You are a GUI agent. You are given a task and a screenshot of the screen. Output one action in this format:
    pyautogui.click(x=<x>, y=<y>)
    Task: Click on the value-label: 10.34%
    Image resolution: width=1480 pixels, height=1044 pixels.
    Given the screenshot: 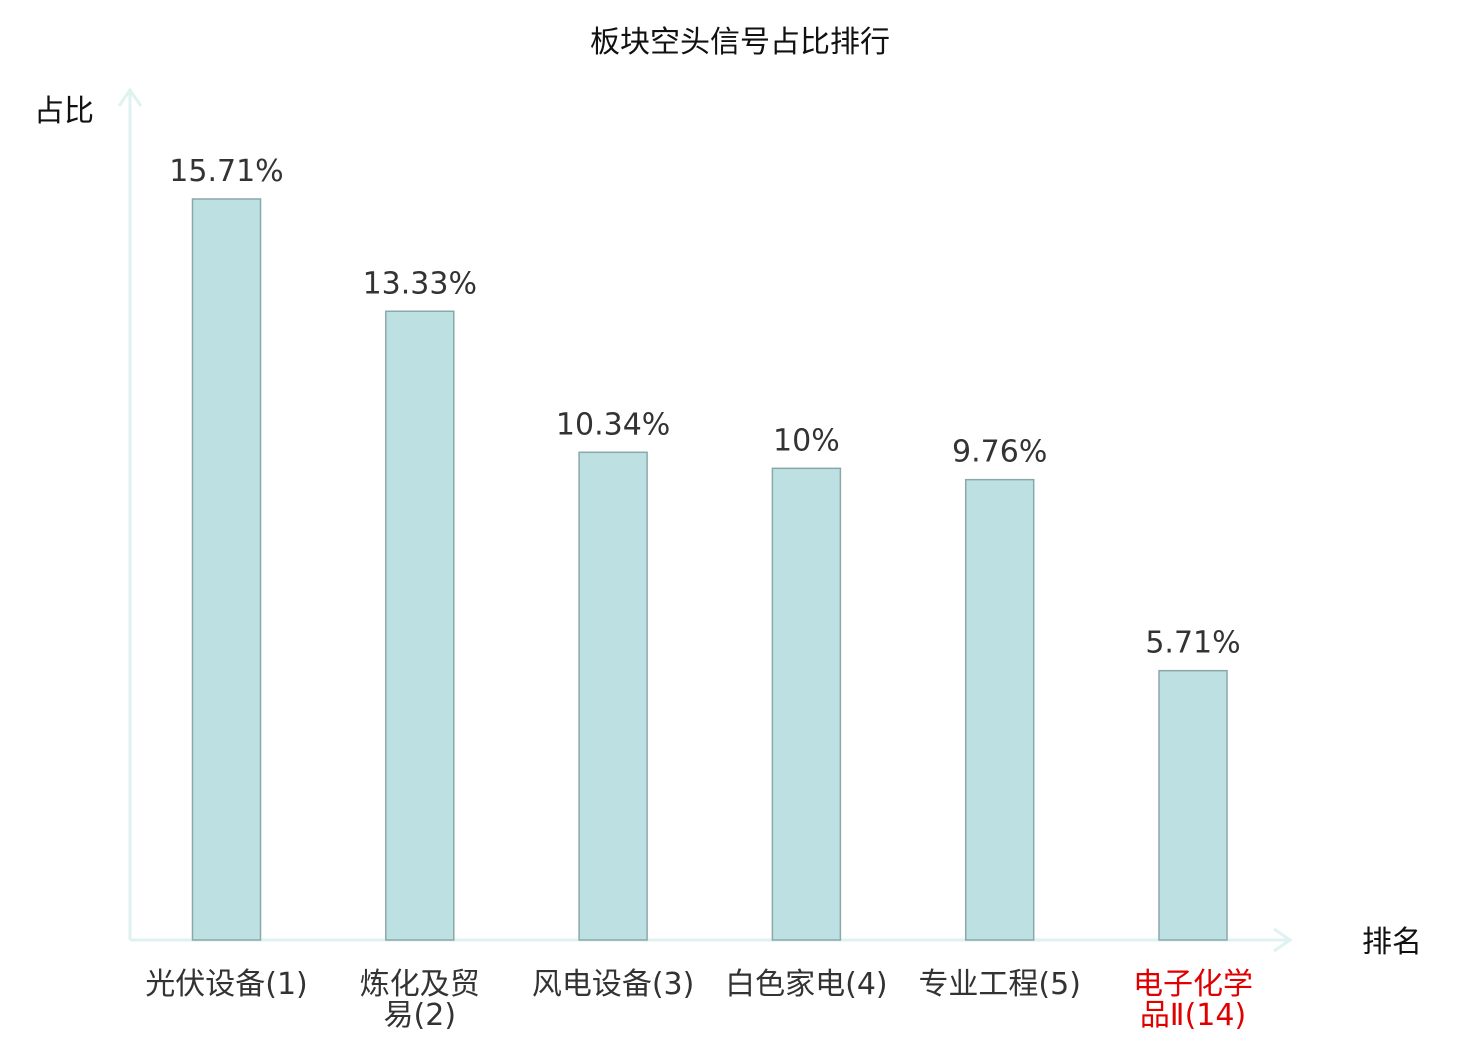 What is the action you would take?
    pyautogui.click(x=613, y=424)
    